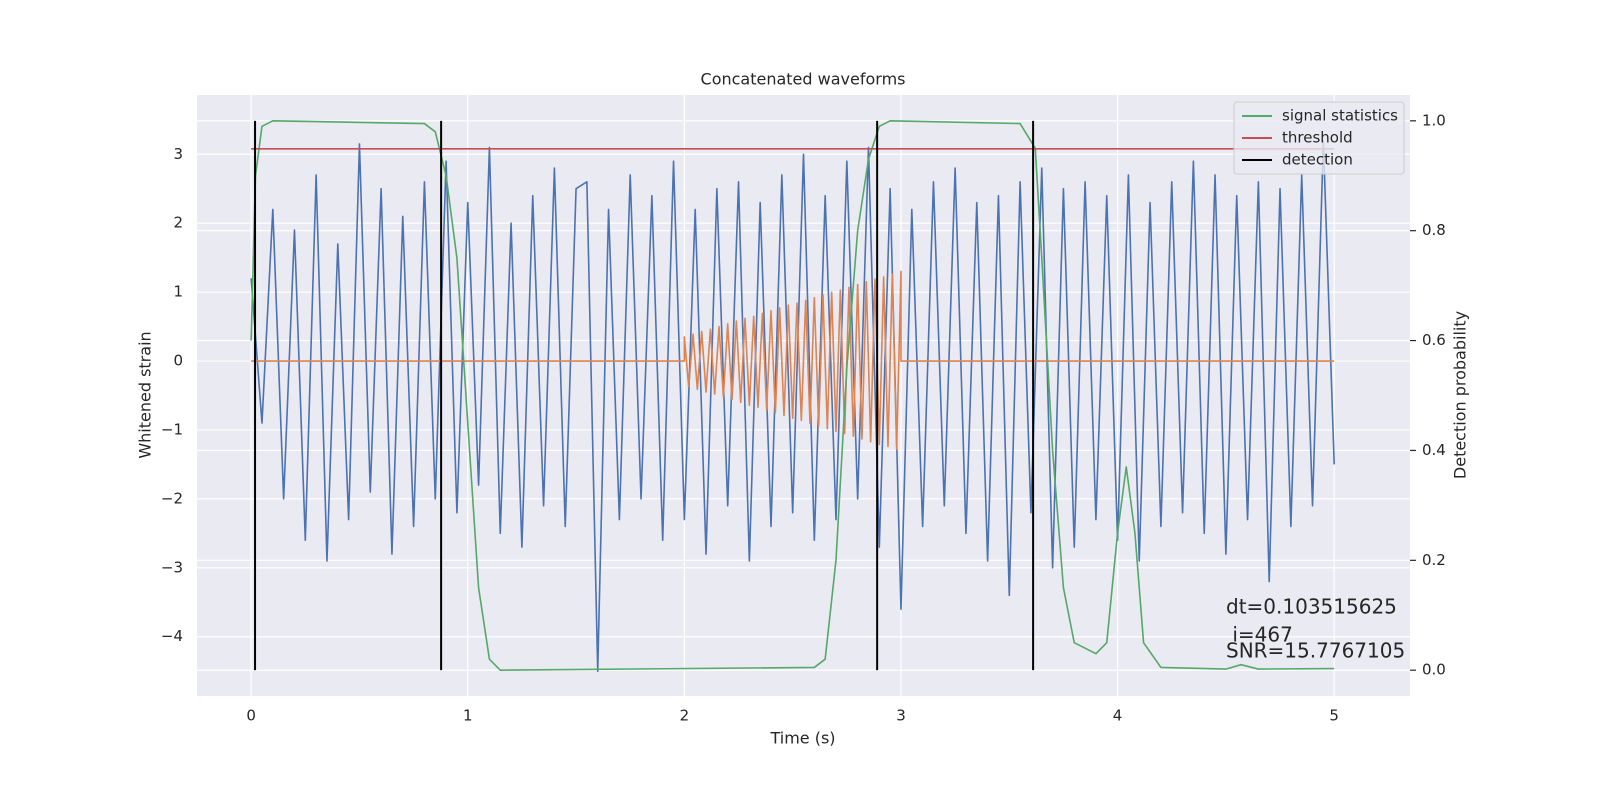 Image resolution: width=1600 pixels, height=800 pixels. What do you see at coordinates (172, 567) in the screenshot?
I see `y-tick-label: −3` at bounding box center [172, 567].